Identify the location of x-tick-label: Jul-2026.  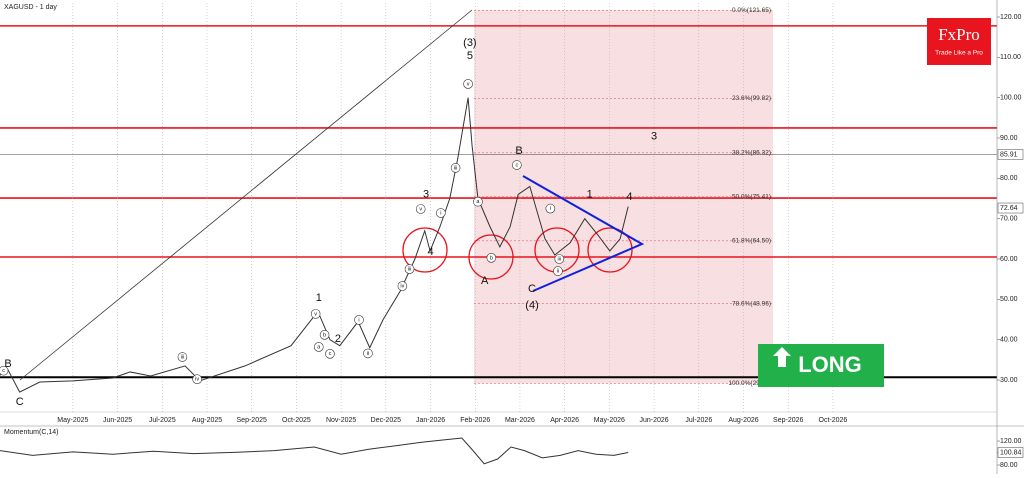
(698, 420).